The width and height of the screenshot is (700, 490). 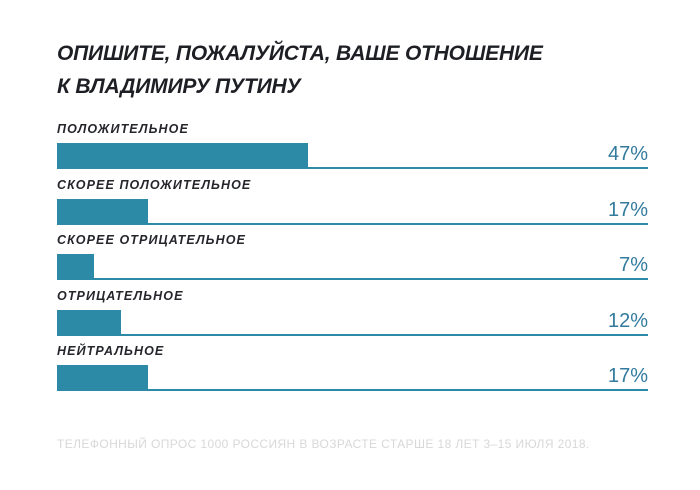 I want to click on bar-row: ОТРИЦАТЕЛЬНОЕ 12%, so click(x=352, y=312).